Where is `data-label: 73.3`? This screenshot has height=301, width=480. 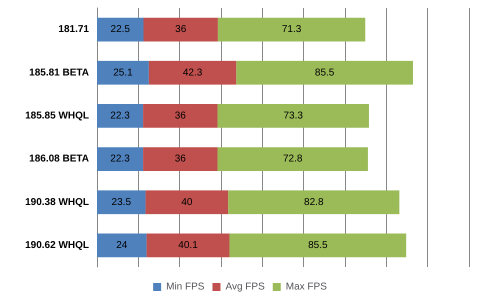 data-label: 73.3 is located at coordinates (293, 116).